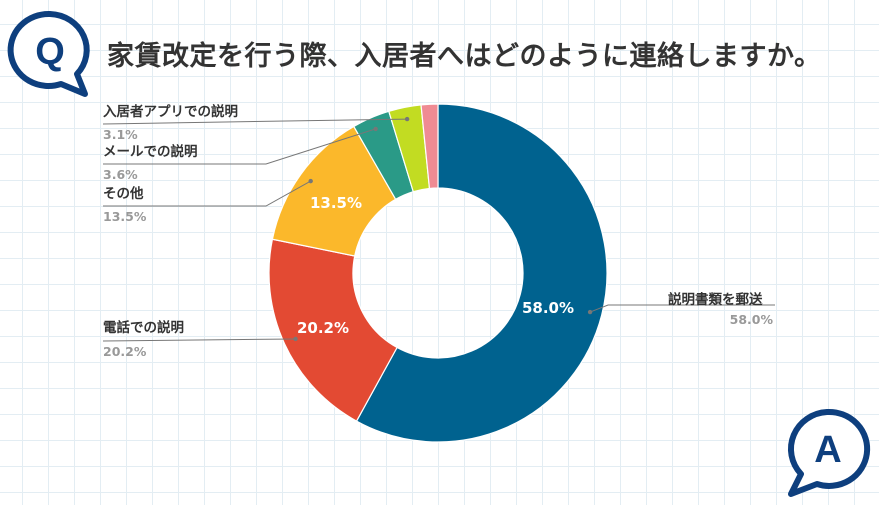 The height and width of the screenshot is (505, 879). Describe the element at coordinates (715, 299) in the screenshot. I see `slice-label-0: 説明書類を郵送` at that location.